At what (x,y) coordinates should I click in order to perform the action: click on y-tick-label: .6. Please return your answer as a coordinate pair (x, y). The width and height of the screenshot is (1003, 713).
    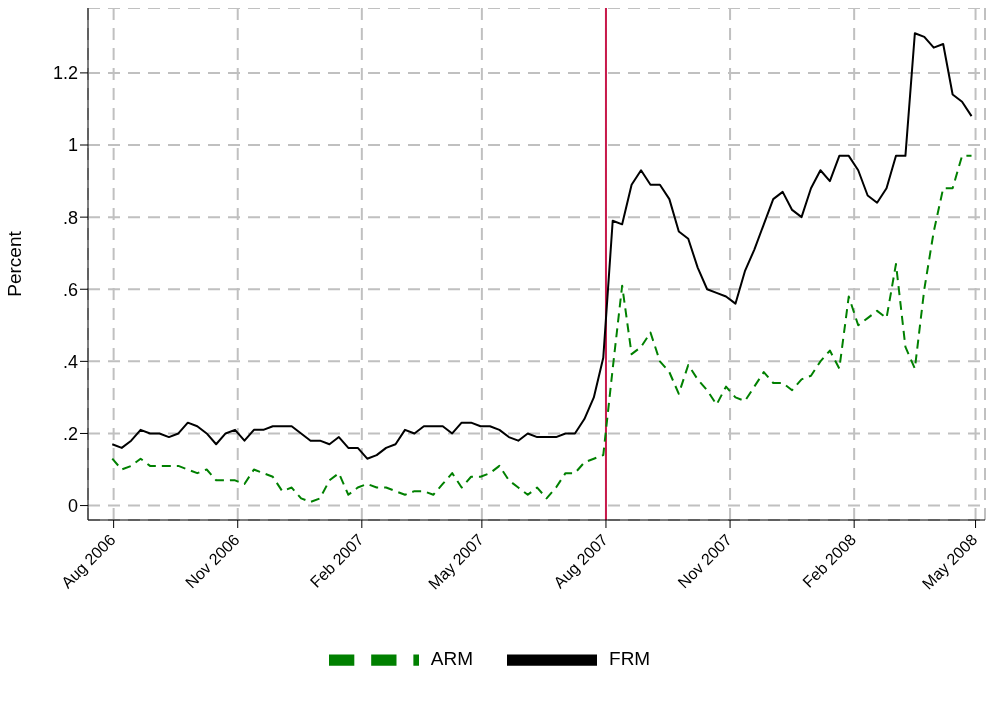
    Looking at the image, I should click on (70, 289).